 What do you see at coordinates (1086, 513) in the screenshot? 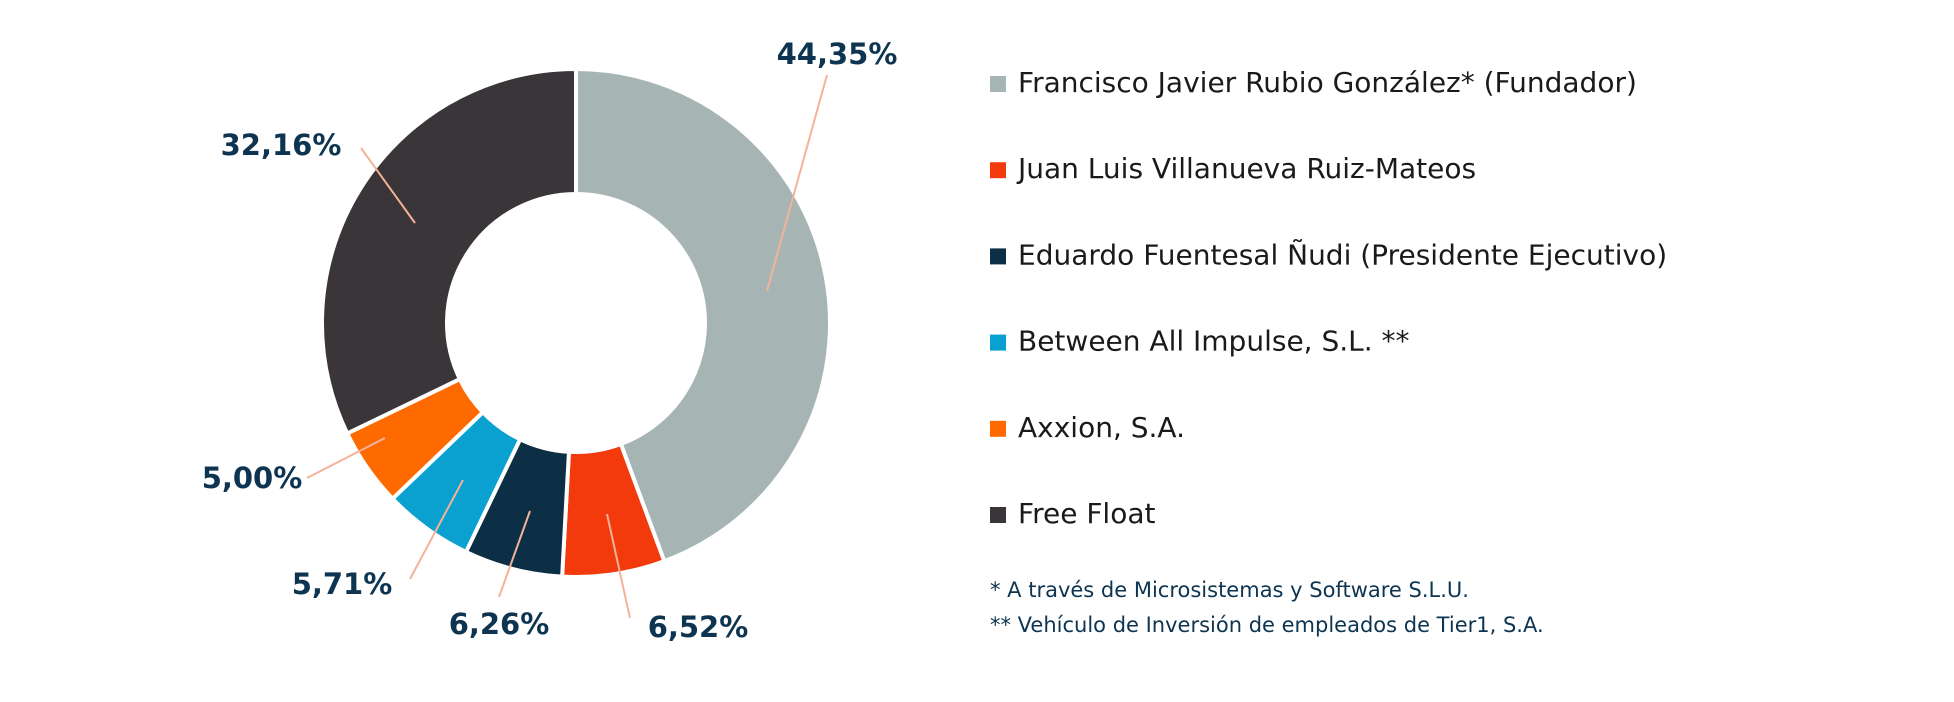
I see `legend-label: Free Float` at bounding box center [1086, 513].